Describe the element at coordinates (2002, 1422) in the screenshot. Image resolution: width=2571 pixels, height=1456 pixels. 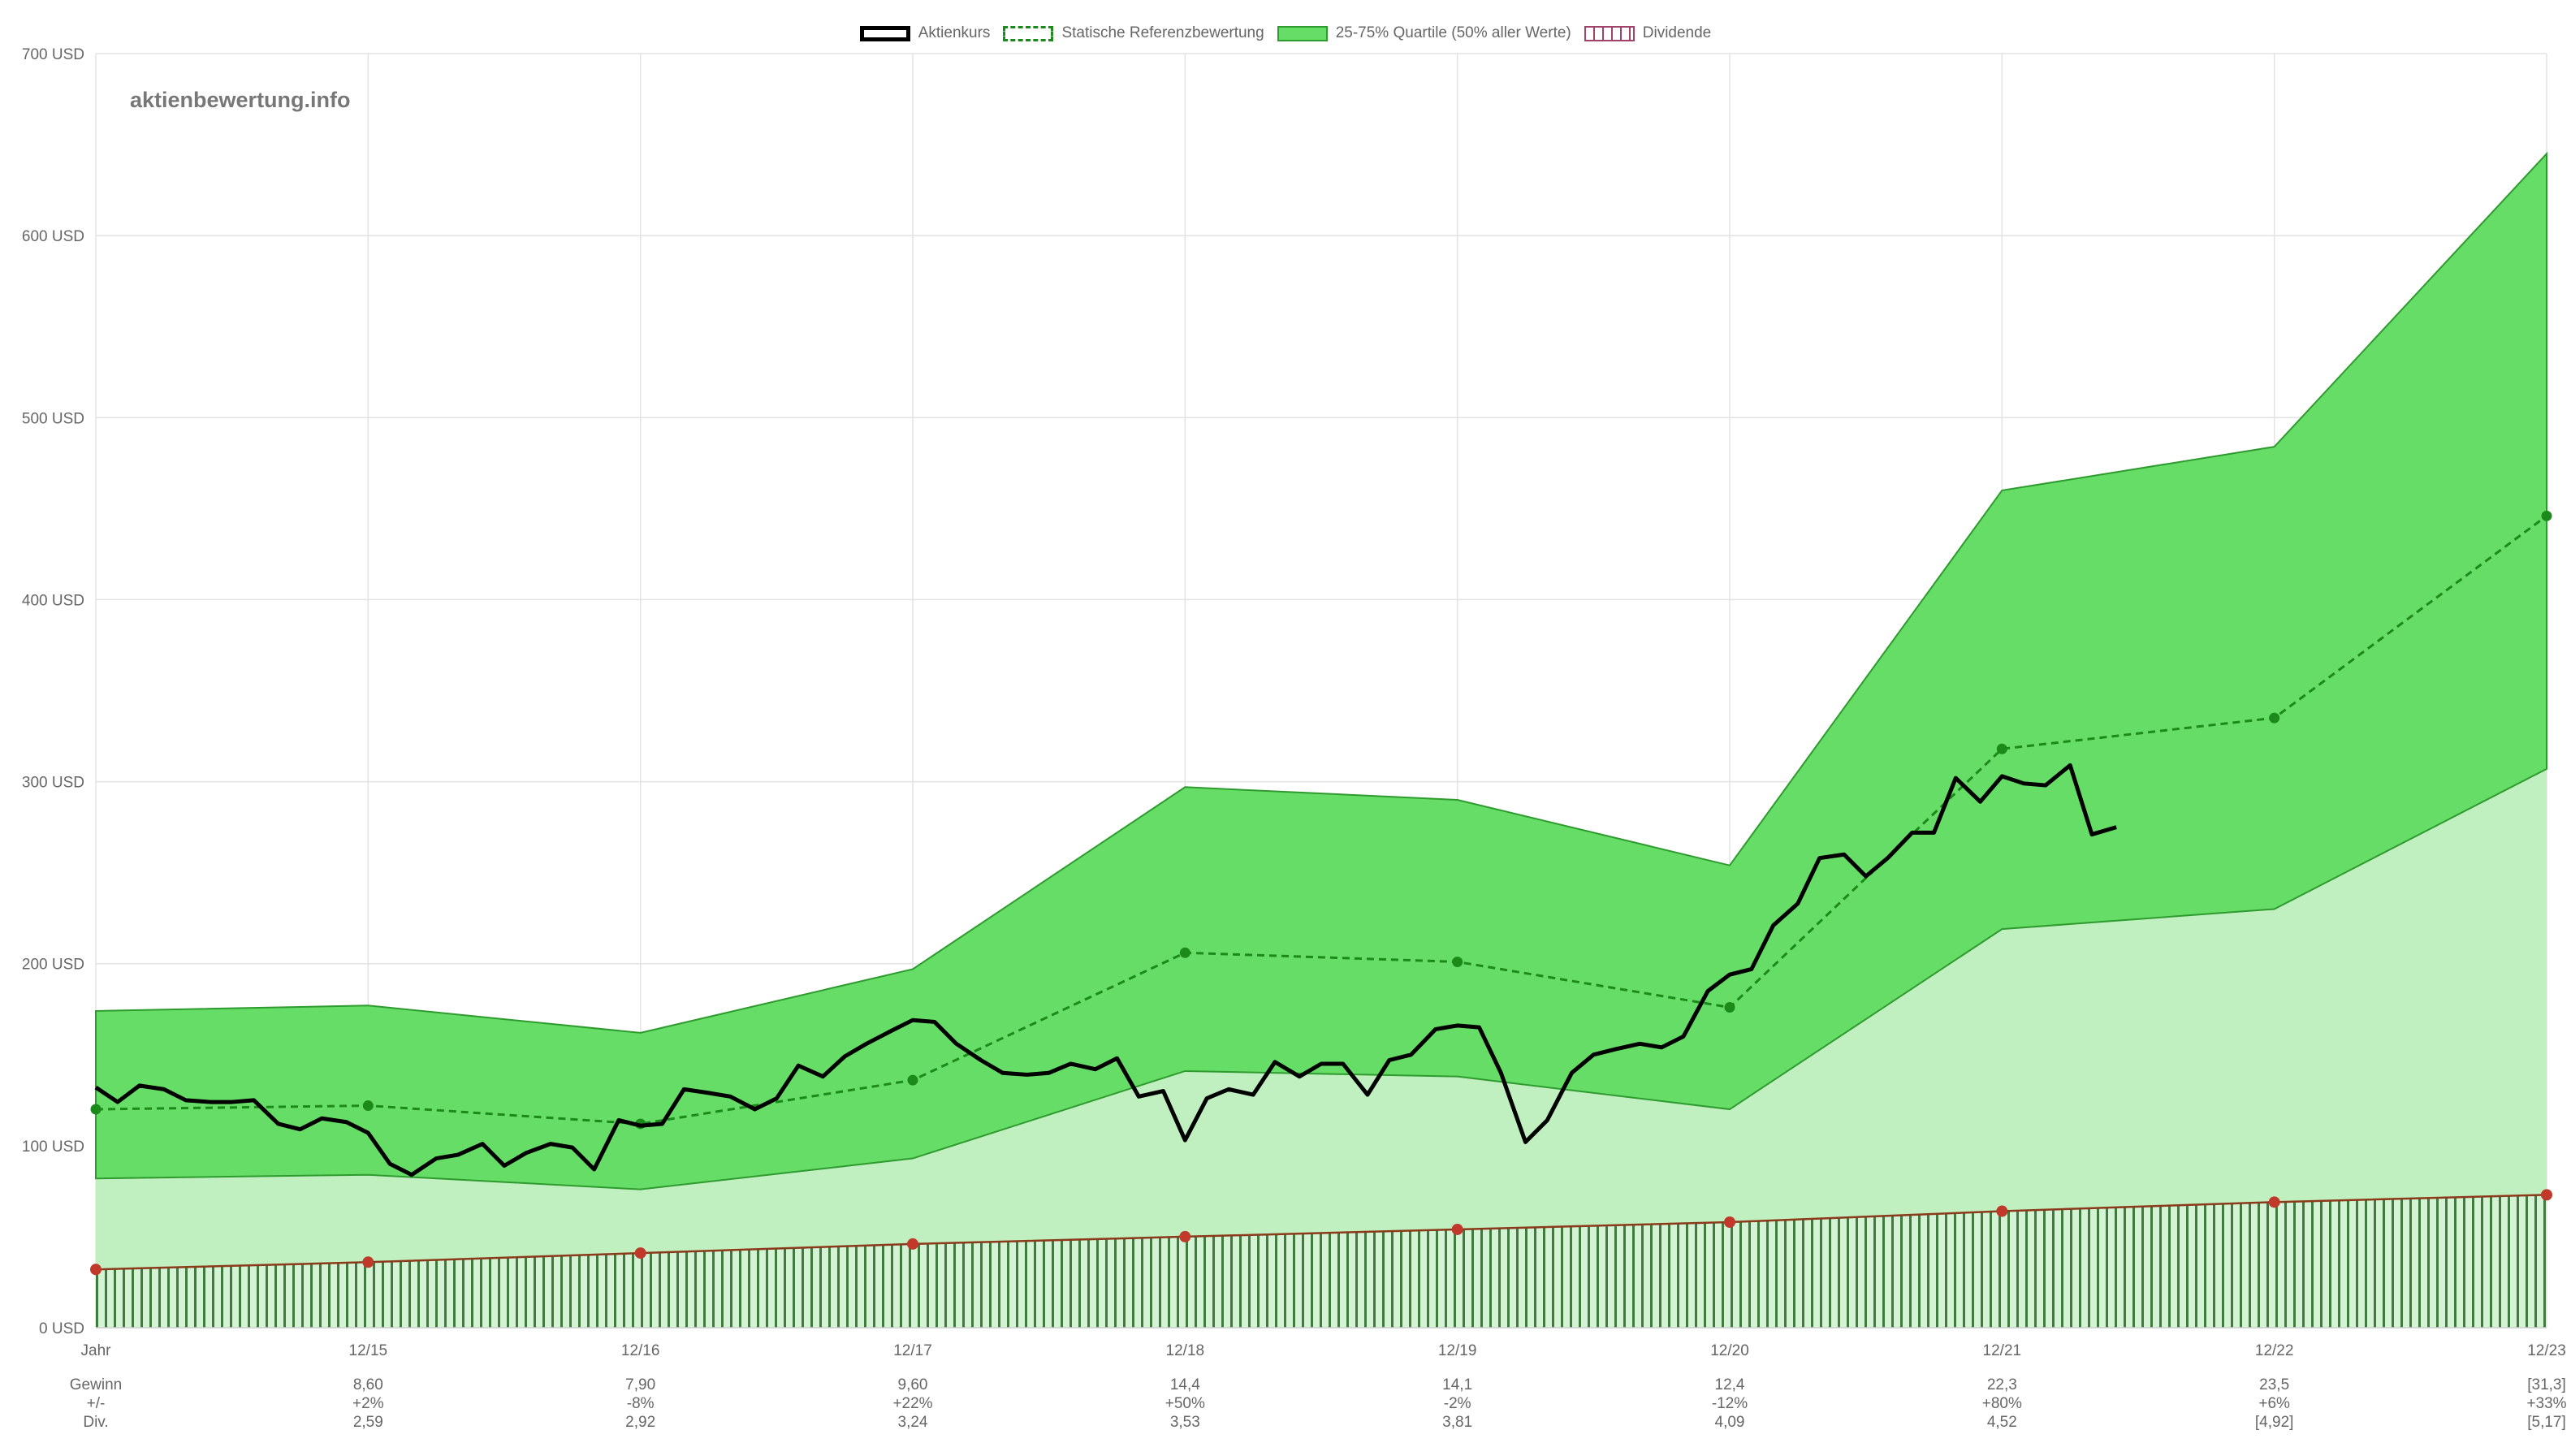
I see `table-cell: 4,52` at that location.